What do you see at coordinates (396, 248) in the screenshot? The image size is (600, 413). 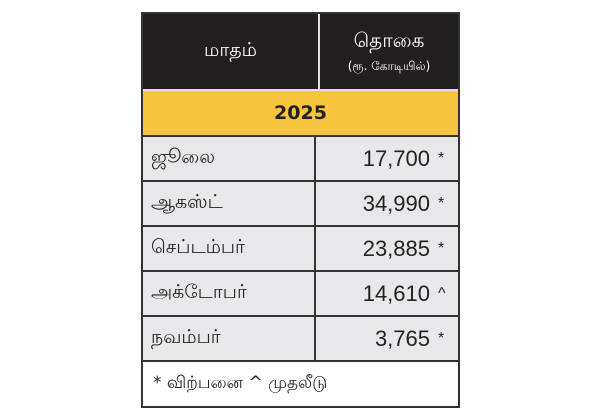 I see `value-text: 23,885` at bounding box center [396, 248].